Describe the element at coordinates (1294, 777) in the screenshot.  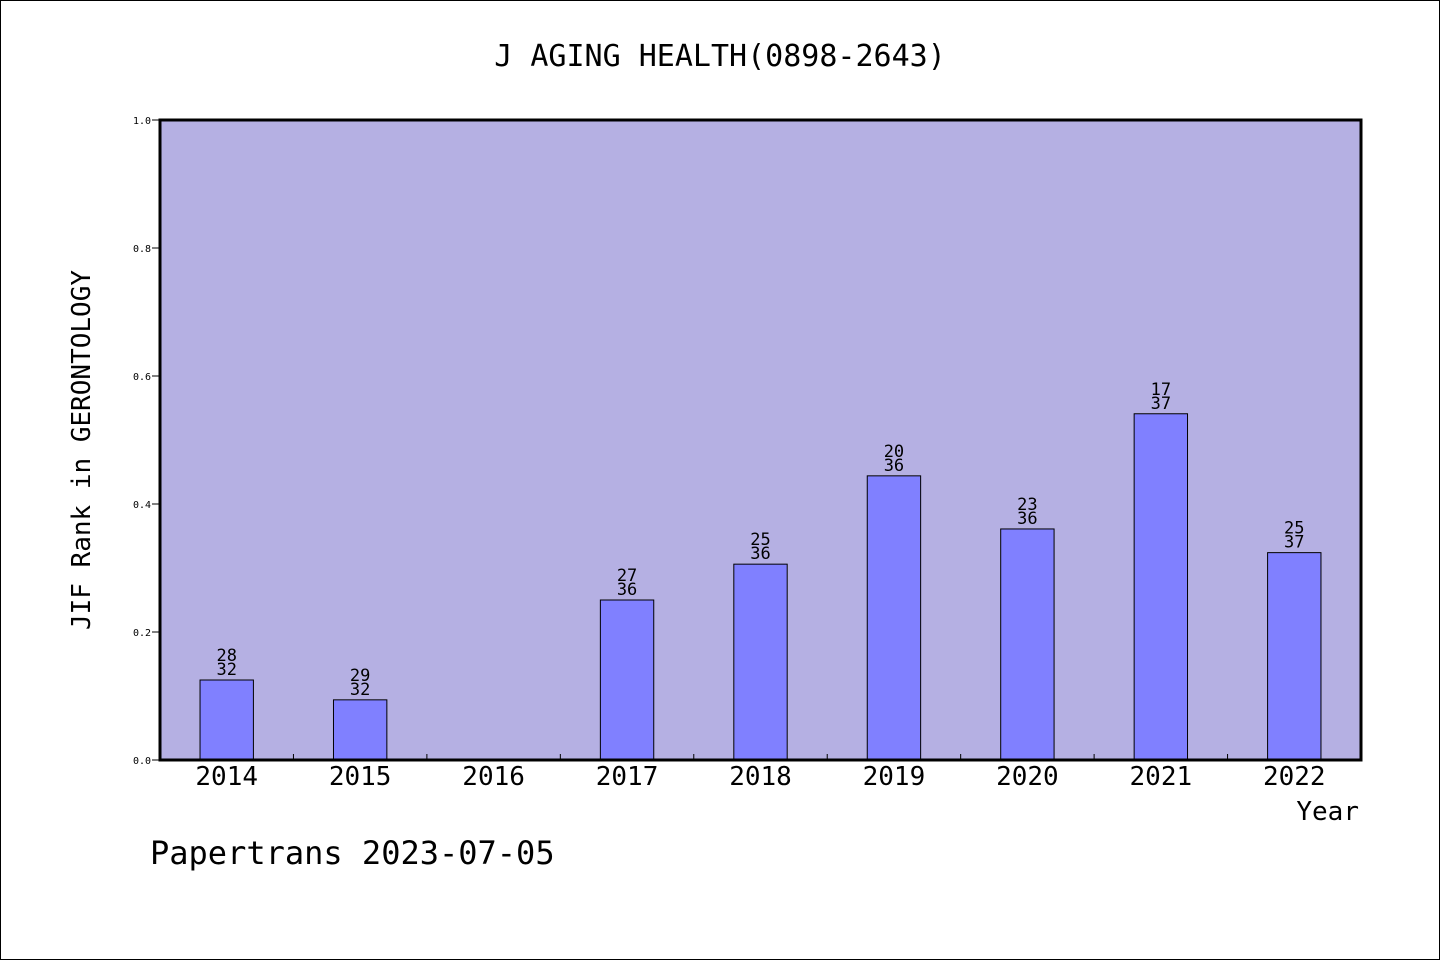
I see `x-tick-label-2022: 2022` at that location.